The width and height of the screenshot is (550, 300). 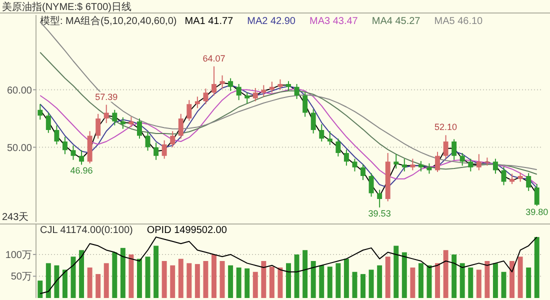 I want to click on text: 243天, so click(x=15, y=217).